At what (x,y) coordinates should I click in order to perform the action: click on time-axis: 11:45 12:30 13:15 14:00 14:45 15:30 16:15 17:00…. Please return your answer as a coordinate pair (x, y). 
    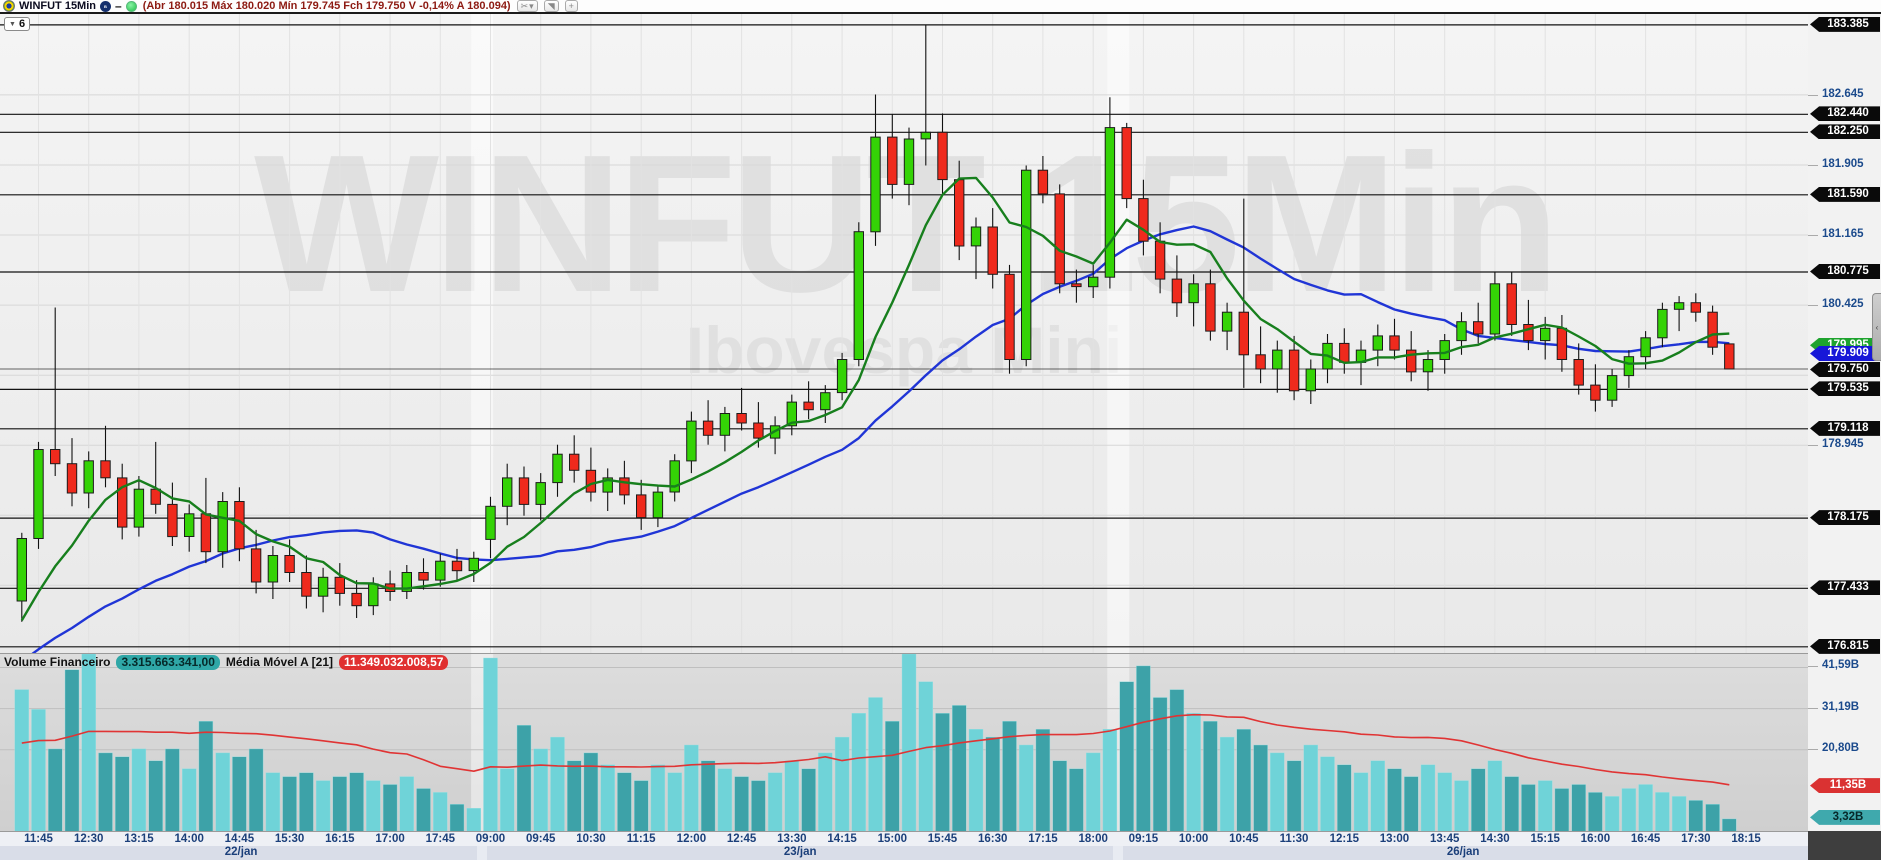
    Looking at the image, I should click on (904, 845).